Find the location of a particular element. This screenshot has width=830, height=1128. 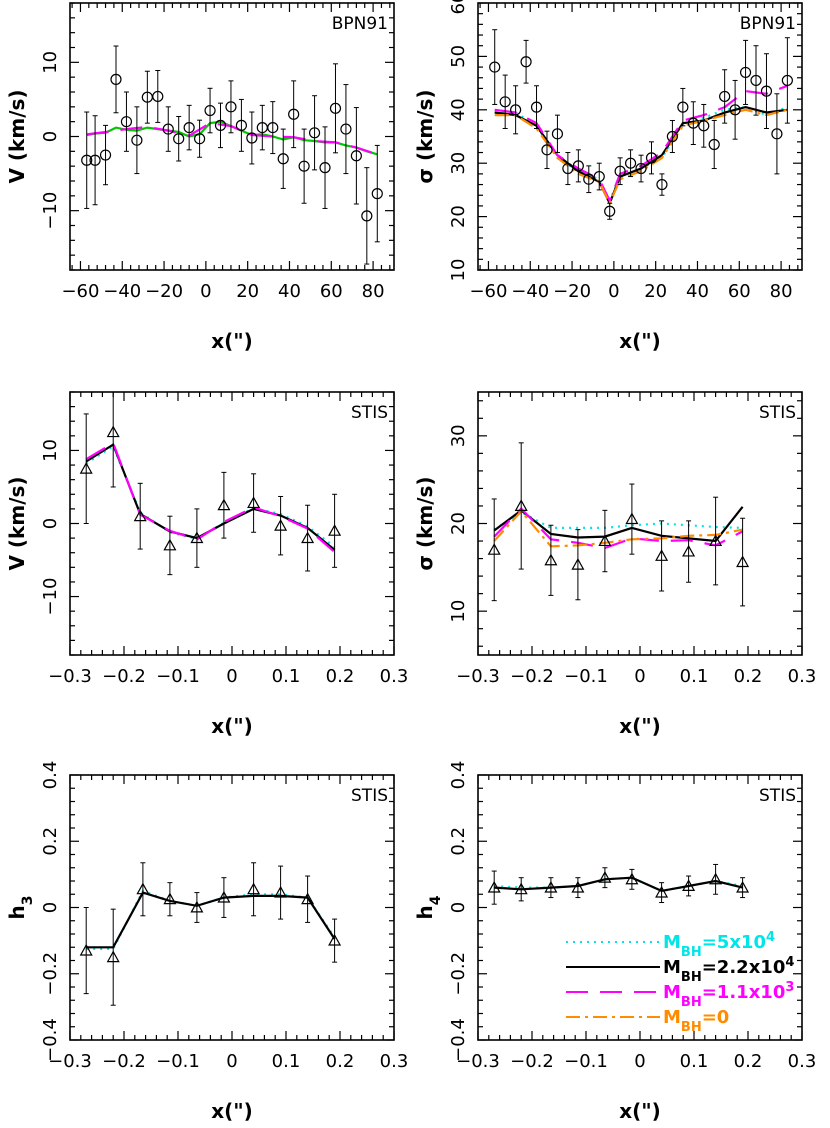

y-axis-label-sub: 3 is located at coordinates (28, 901).